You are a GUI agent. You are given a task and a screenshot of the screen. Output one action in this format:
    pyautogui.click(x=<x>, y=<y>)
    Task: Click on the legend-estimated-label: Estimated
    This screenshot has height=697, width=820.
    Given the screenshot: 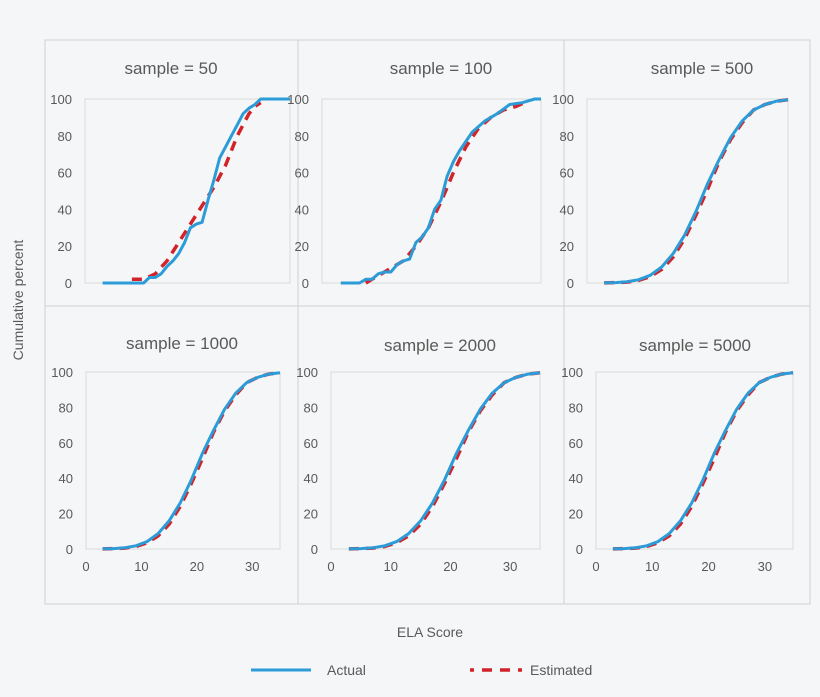 What is the action you would take?
    pyautogui.click(x=561, y=670)
    